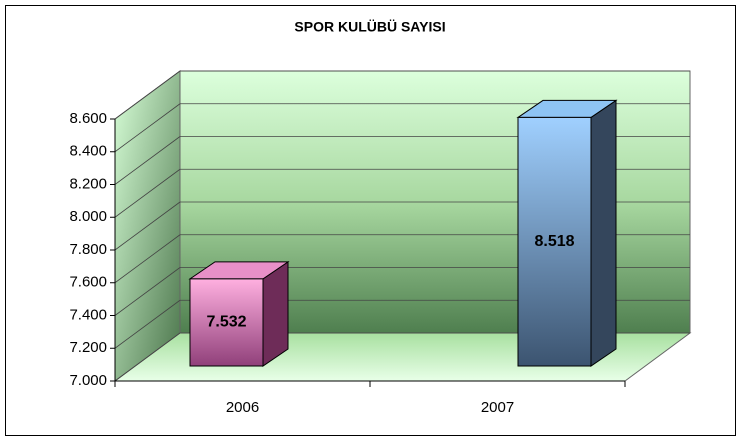 Image resolution: width=741 pixels, height=441 pixels. I want to click on y-tick-label: 7.800, so click(88, 249).